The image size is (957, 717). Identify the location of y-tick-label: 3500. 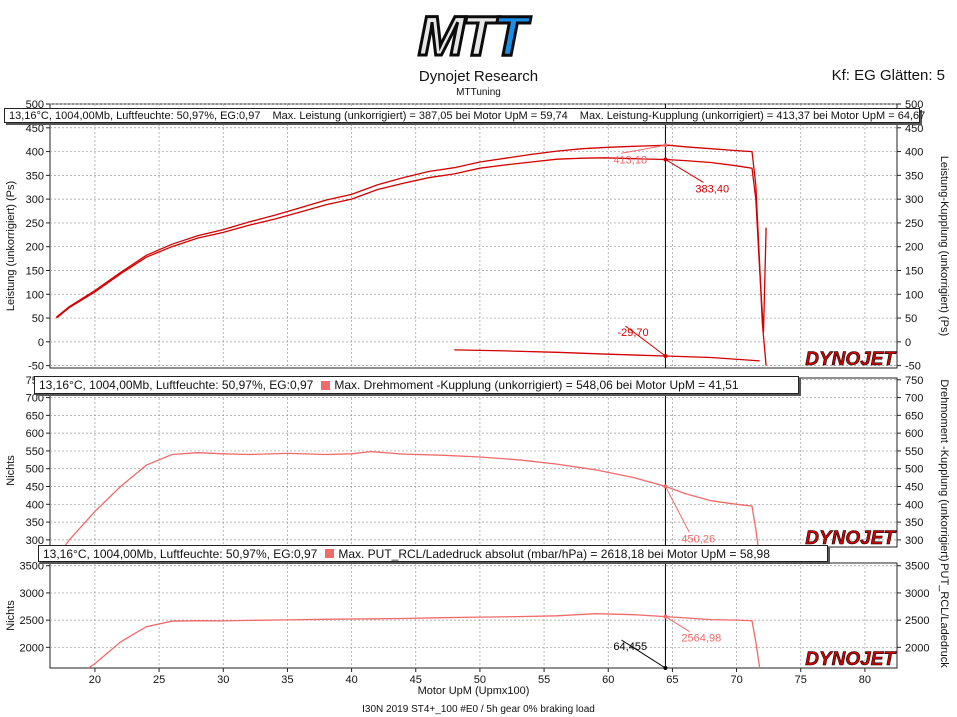
(32, 567).